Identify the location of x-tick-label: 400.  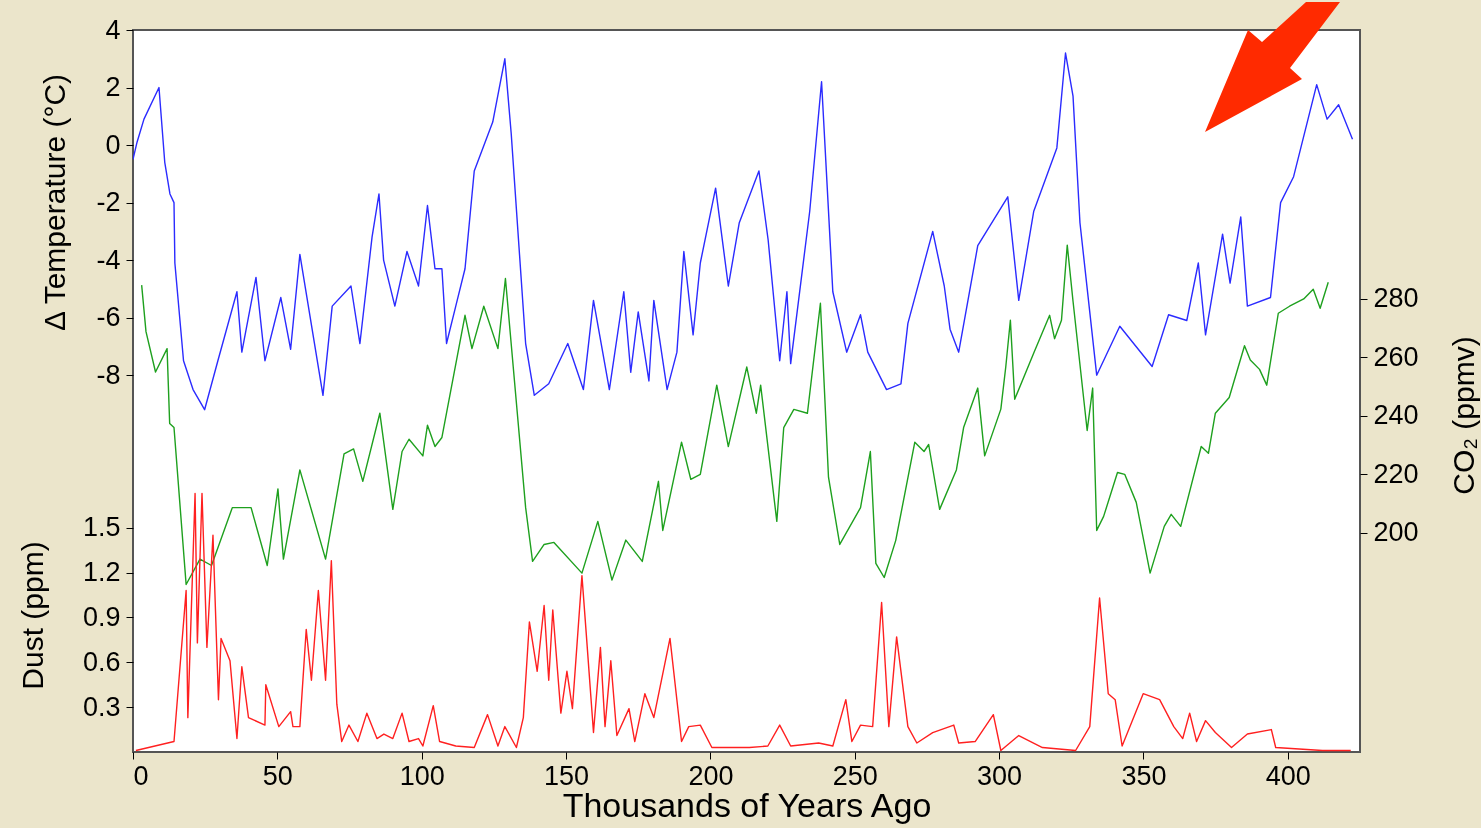
(1288, 775).